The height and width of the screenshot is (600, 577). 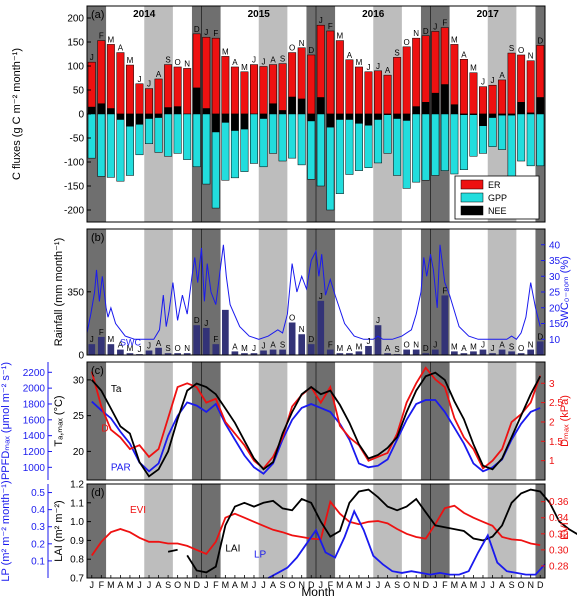 What do you see at coordinates (521, 585) in the screenshot?
I see `month-tick-label: O` at bounding box center [521, 585].